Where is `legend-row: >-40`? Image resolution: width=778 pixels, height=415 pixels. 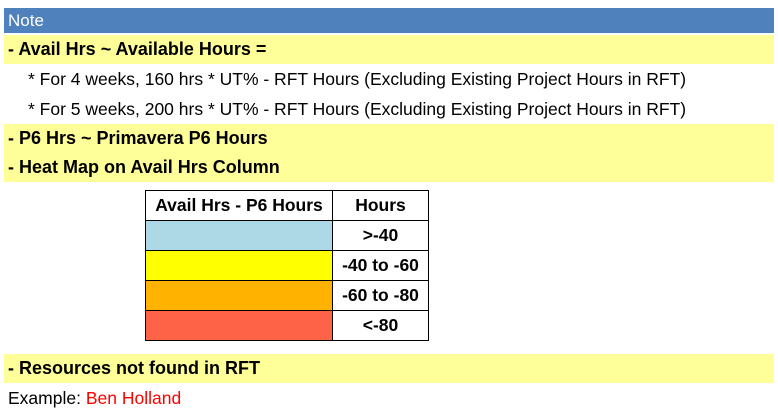 legend-row: >-40 is located at coordinates (287, 235).